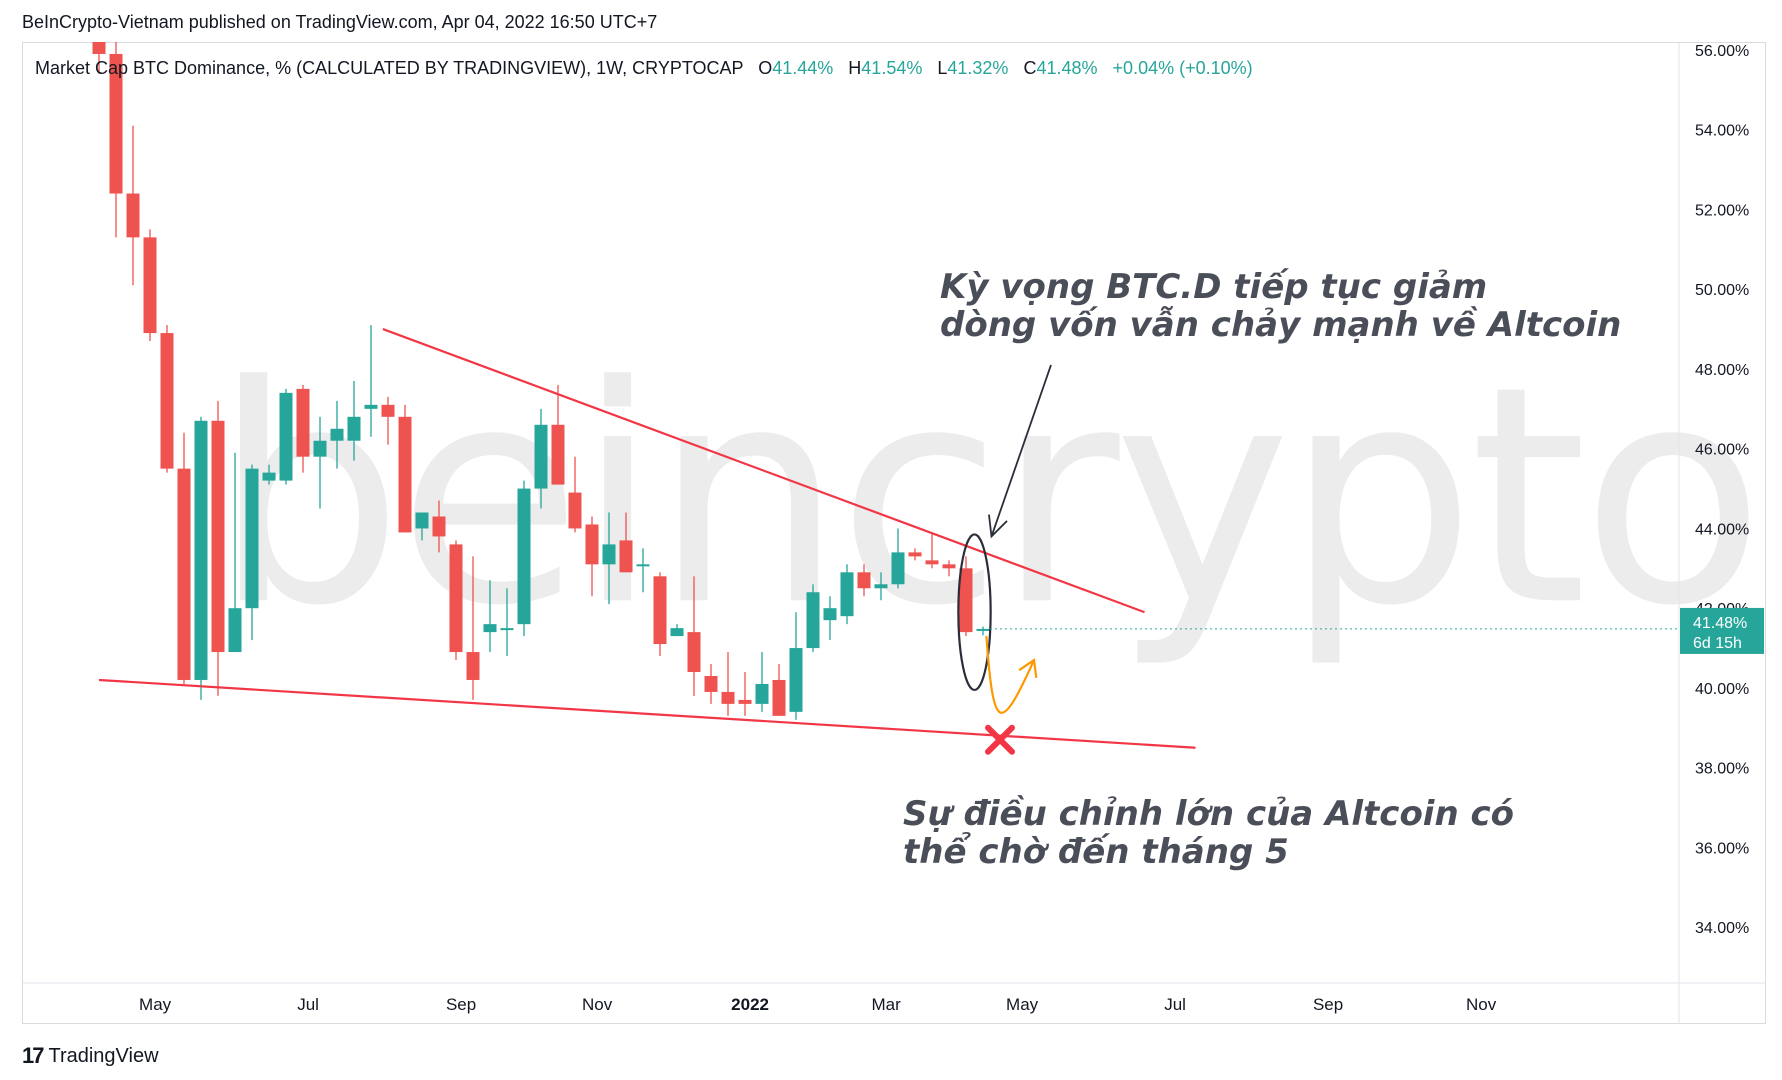 This screenshot has height=1080, width=1782. Describe the element at coordinates (1481, 1004) in the screenshot. I see `time-axis-tick: Nov` at that location.